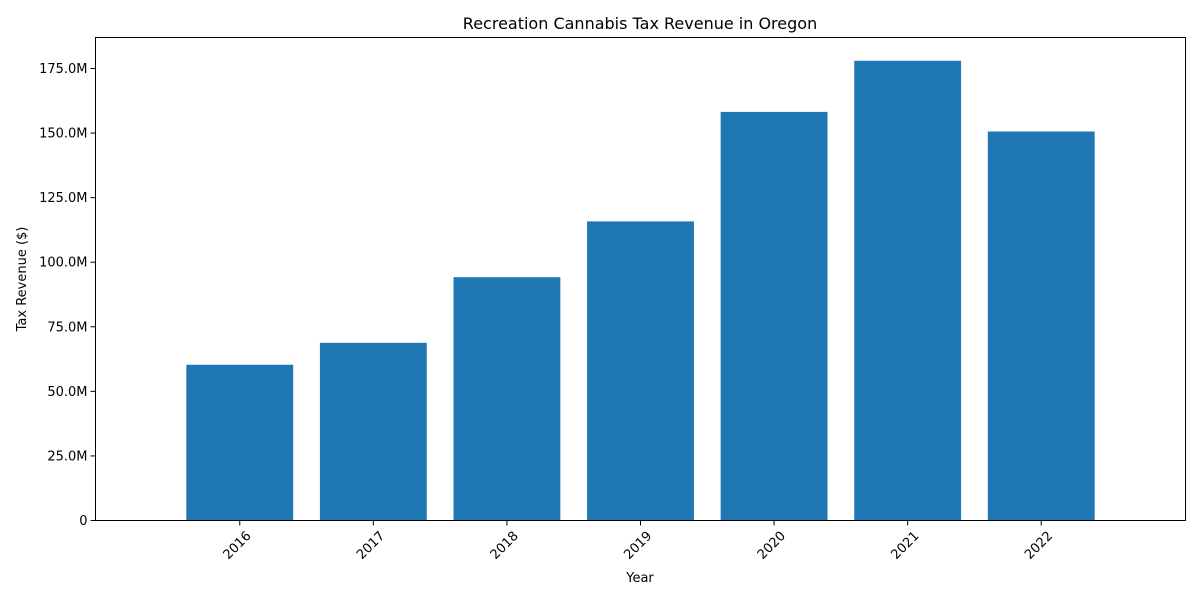 Image resolution: width=1200 pixels, height=600 pixels. What do you see at coordinates (83, 521) in the screenshot?
I see `y-tick-label: 0` at bounding box center [83, 521].